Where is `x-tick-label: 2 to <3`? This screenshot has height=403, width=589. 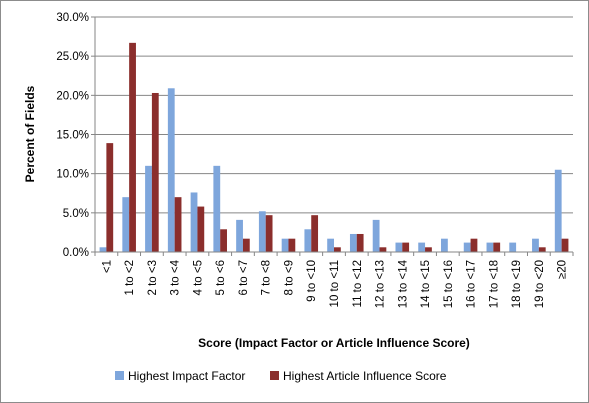
x-tick-label: 2 to <3 is located at coordinates (153, 278).